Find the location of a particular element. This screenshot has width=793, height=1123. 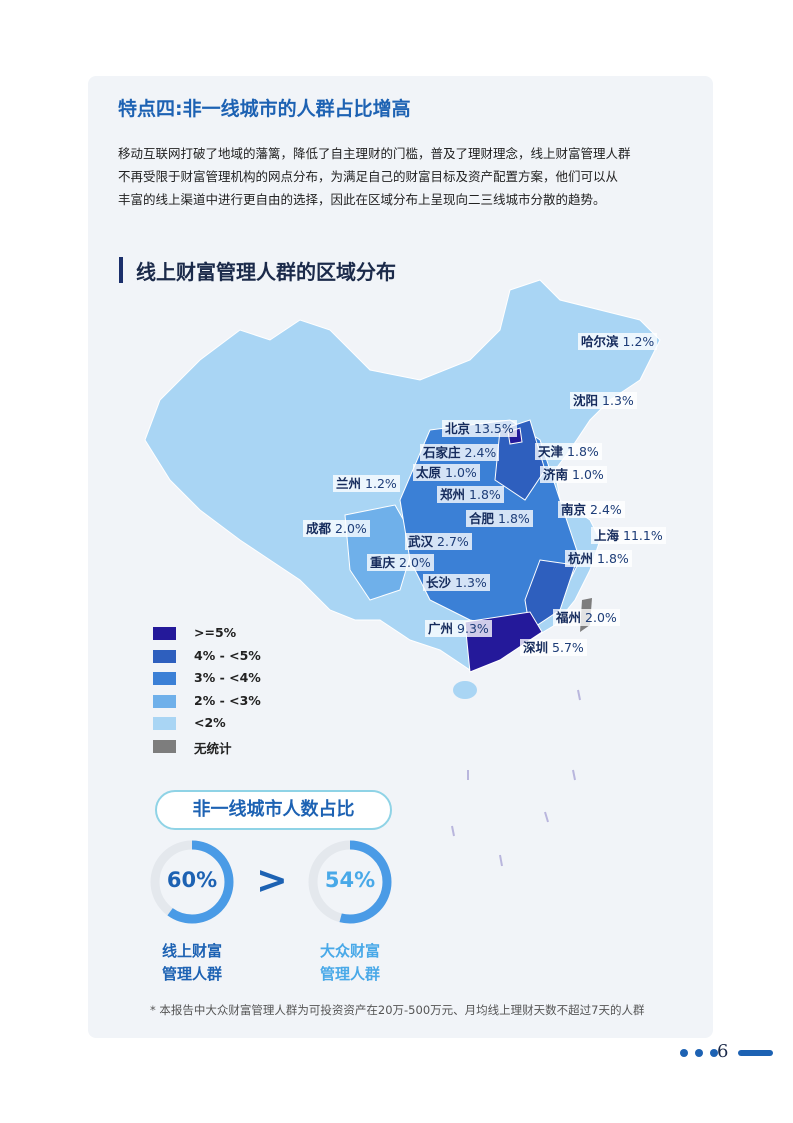

comparison-title: 非一线城市人数占比 is located at coordinates (273, 810).